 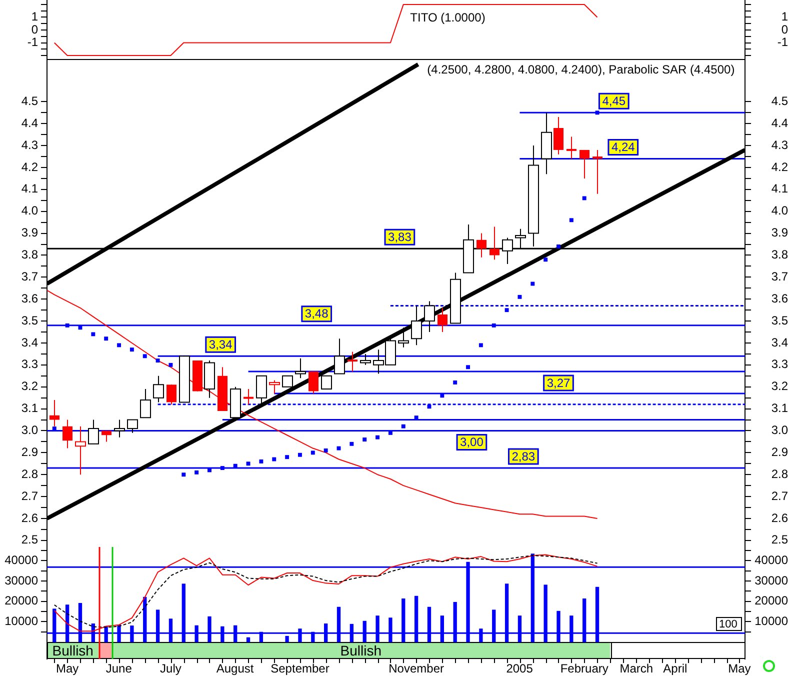 I want to click on annotation: 4,24, so click(x=623, y=147).